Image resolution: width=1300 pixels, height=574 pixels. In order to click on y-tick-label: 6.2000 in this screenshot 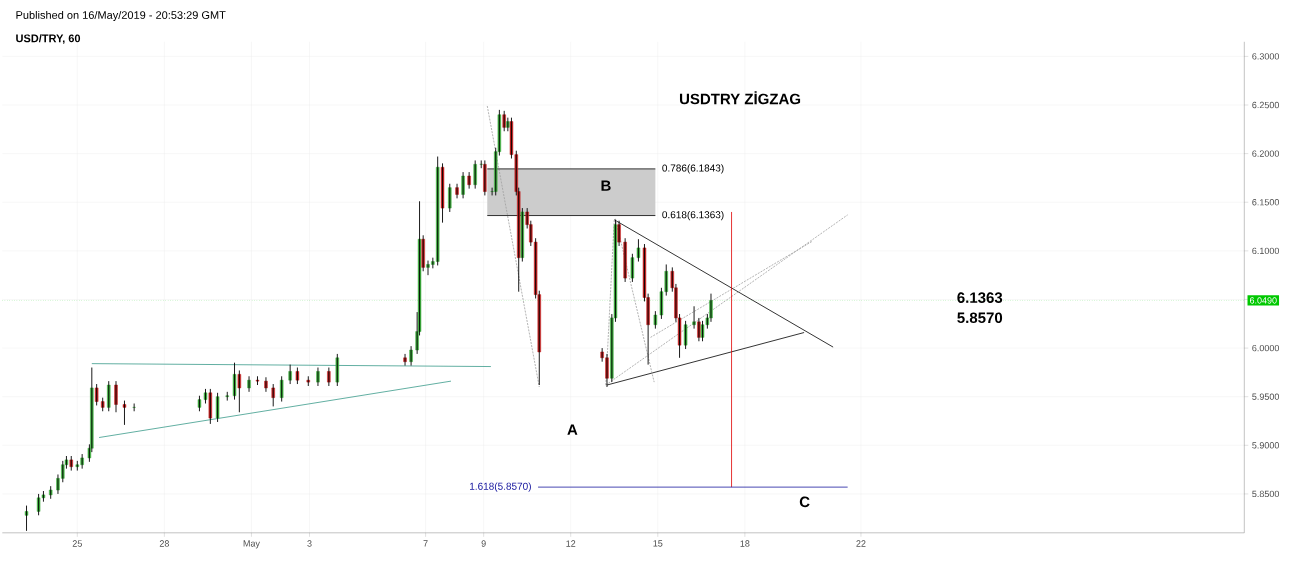, I will do `click(1266, 153)`.